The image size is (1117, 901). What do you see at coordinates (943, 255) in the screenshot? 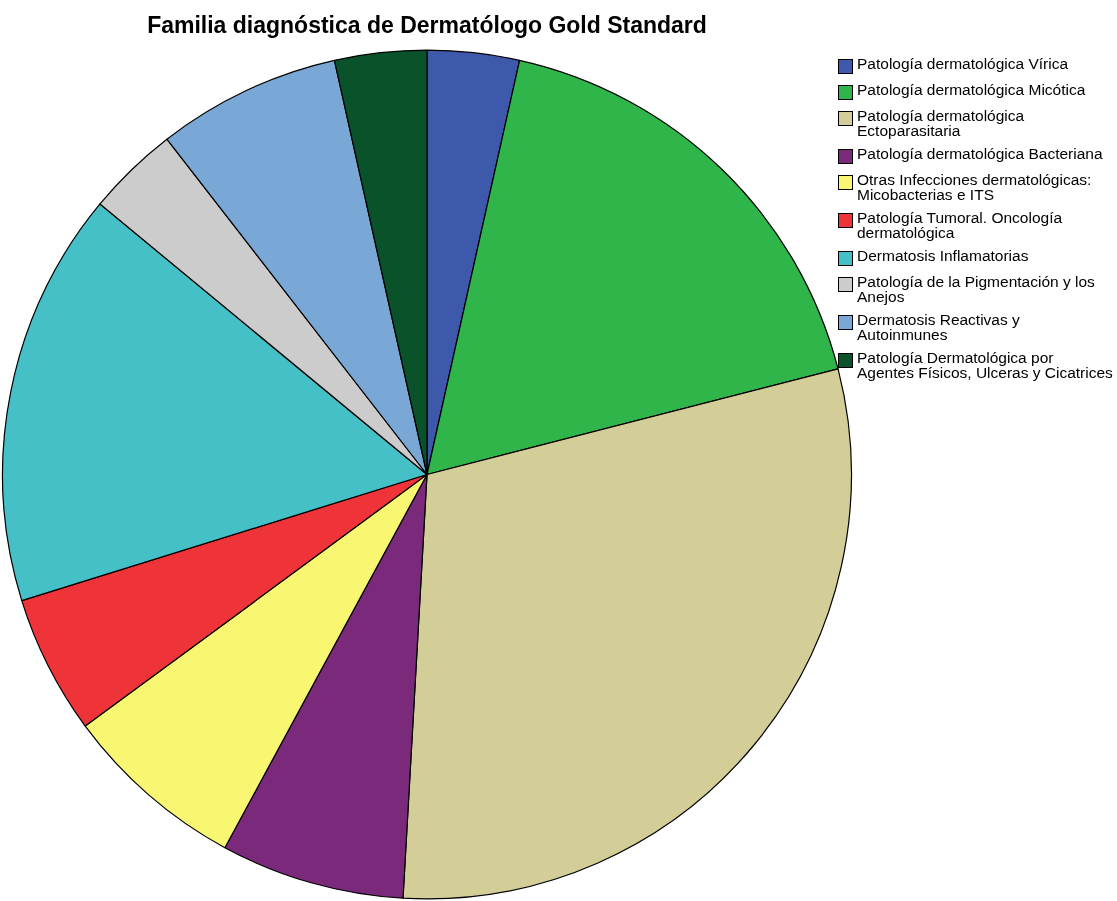
I see `legend-label: Dermatosis Inflamatorias` at bounding box center [943, 255].